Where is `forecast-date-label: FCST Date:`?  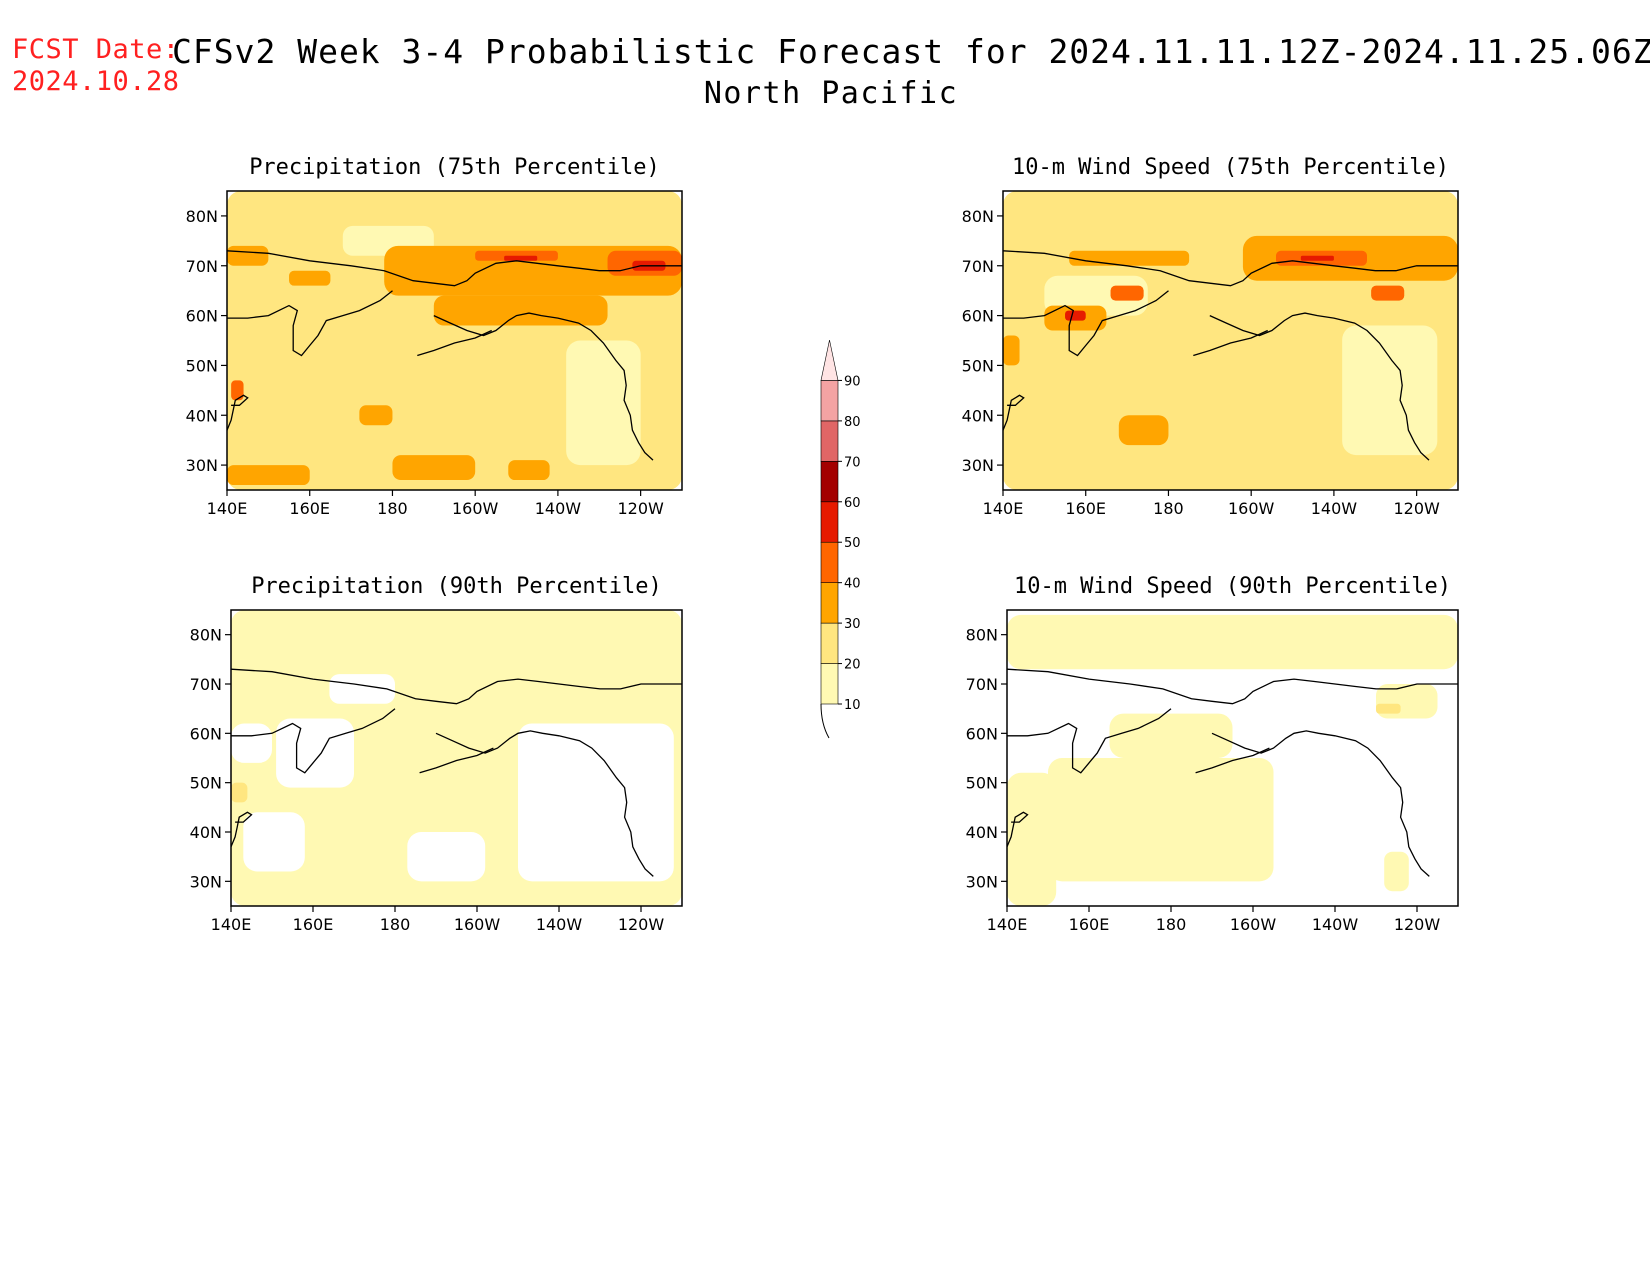 forecast-date-label: FCST Date: is located at coordinates (96, 49).